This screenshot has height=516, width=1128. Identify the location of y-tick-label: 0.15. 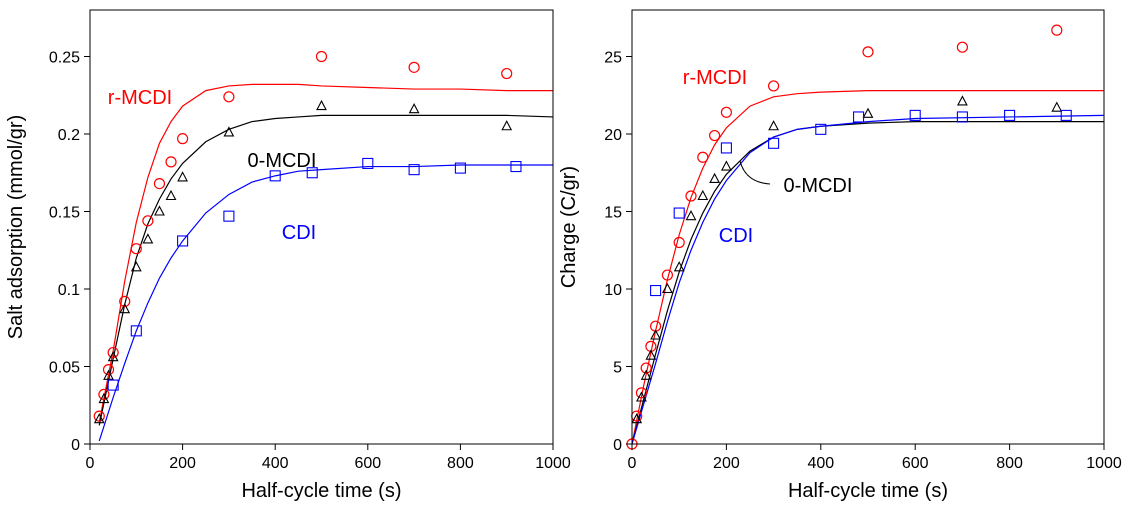
(64, 213).